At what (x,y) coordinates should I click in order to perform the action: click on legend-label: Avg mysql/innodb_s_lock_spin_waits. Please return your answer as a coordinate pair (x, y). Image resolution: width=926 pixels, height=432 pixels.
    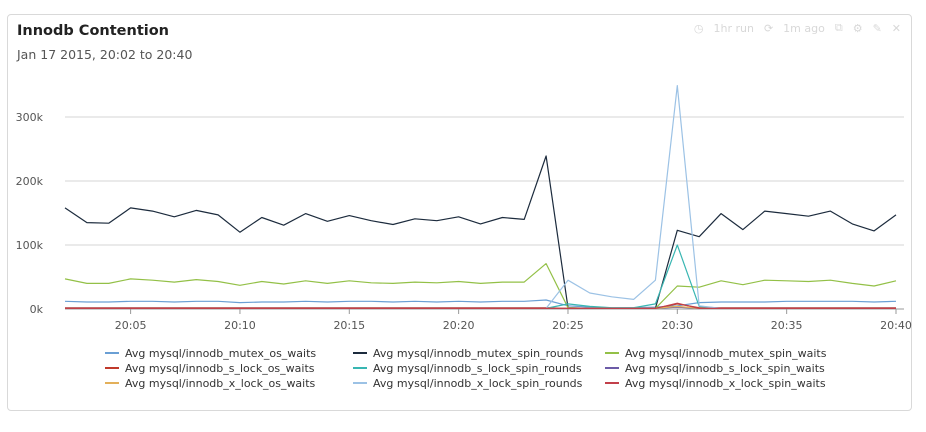
    Looking at the image, I should click on (725, 368).